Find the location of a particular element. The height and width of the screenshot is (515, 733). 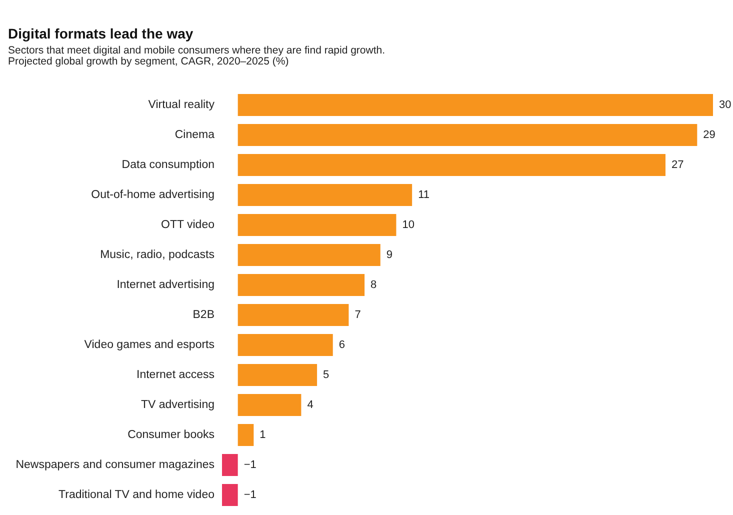

y-tick-label: OTT video is located at coordinates (187, 225).